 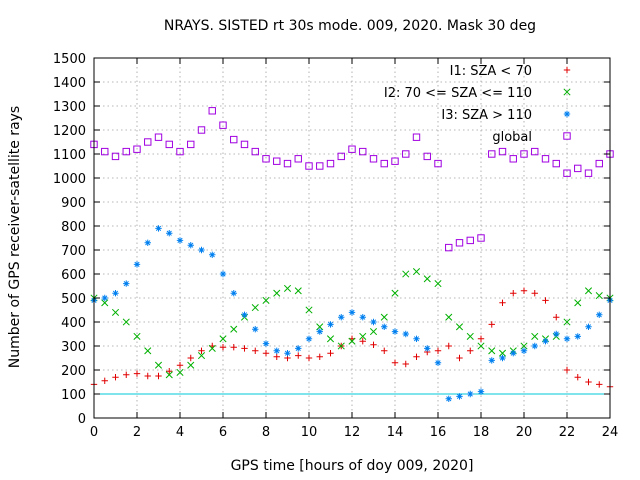 I want to click on x-tick-label: 22, so click(x=567, y=432).